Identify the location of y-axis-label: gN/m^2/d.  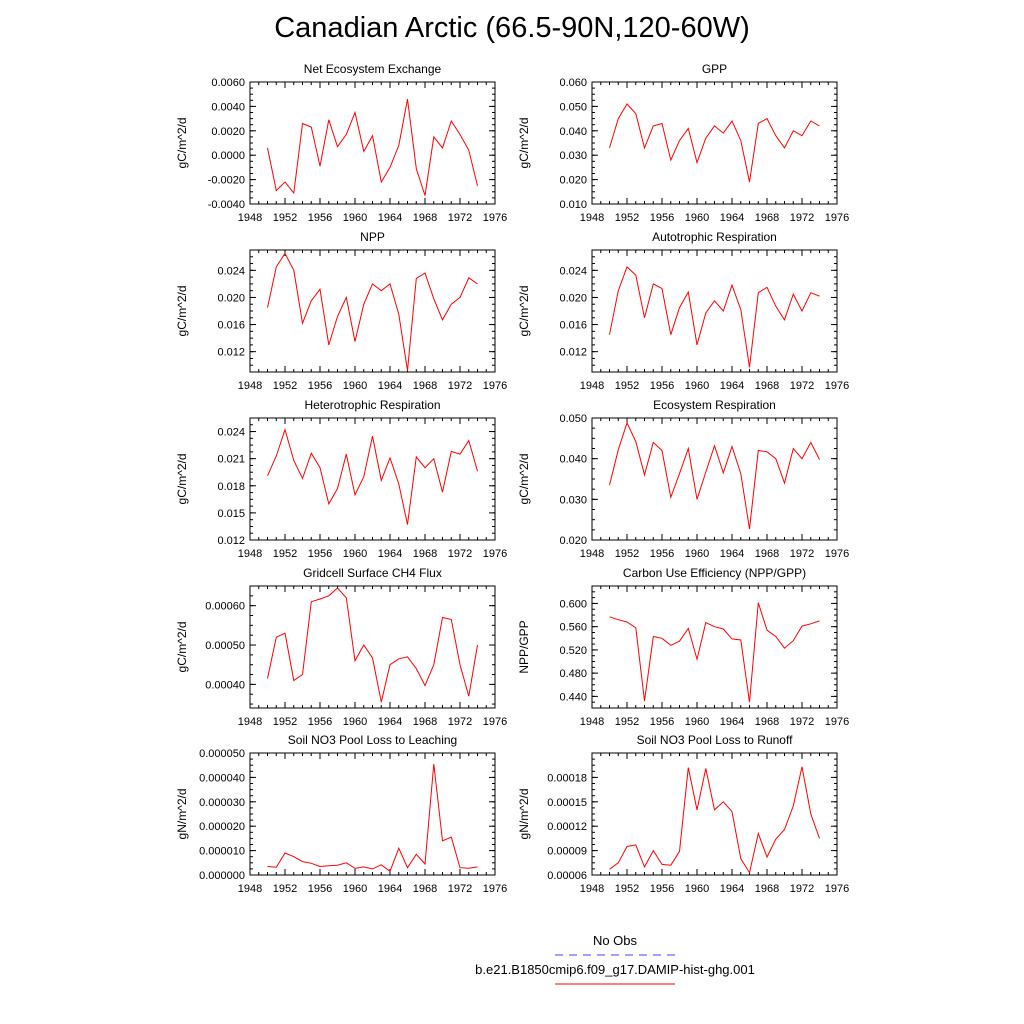
(524, 814).